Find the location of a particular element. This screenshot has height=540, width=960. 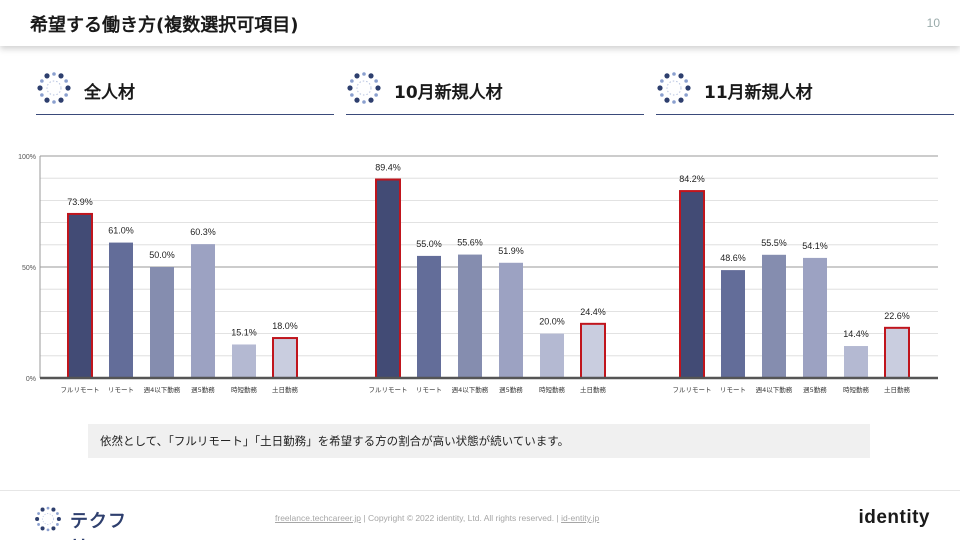

y-tick-label: 100% is located at coordinates (27, 157).